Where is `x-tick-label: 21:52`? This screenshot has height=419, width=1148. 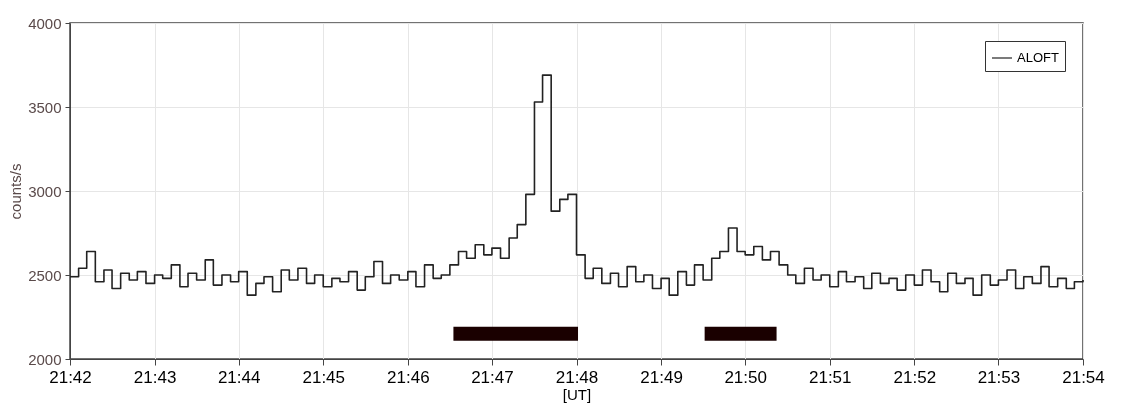
x-tick-label: 21:52 is located at coordinates (915, 377).